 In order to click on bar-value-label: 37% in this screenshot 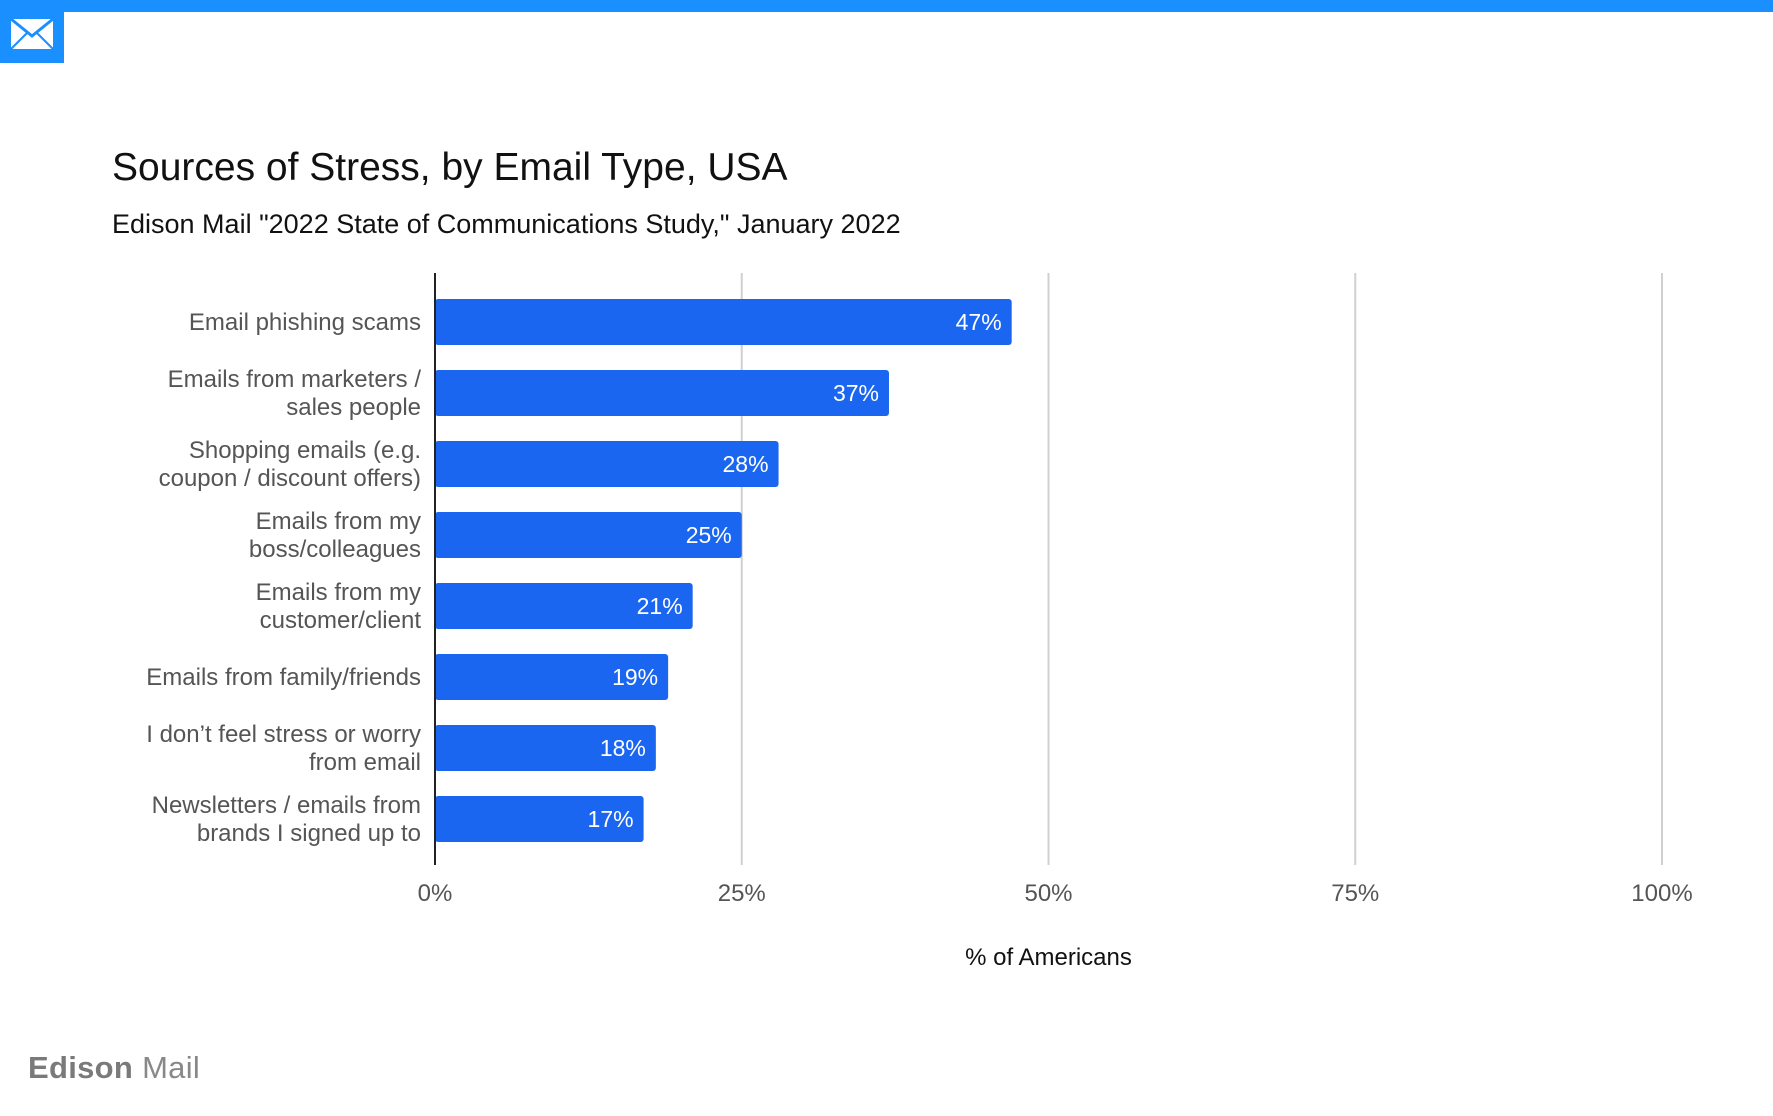, I will do `click(856, 393)`.